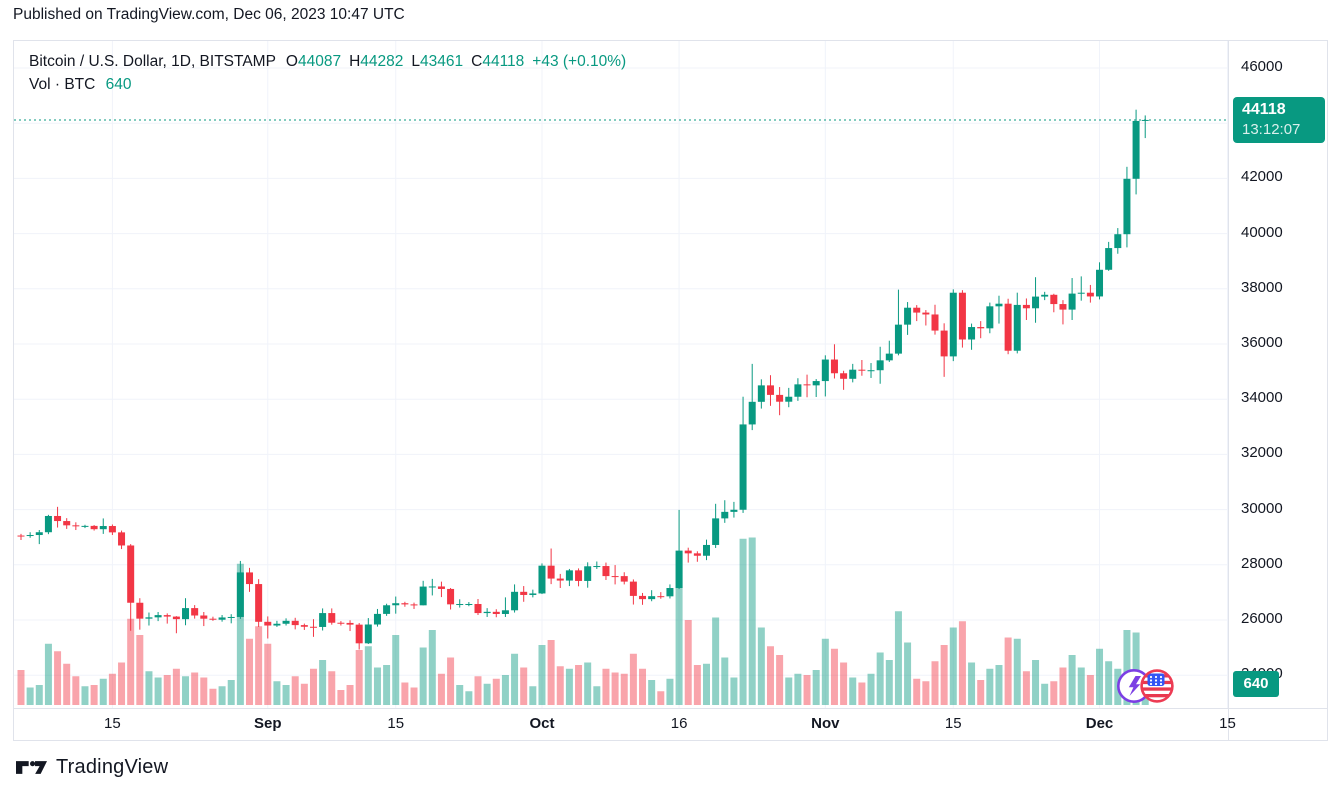 The width and height of the screenshot is (1341, 798). Describe the element at coordinates (31, 767) in the screenshot. I see `tradingview-logo-icon` at that location.